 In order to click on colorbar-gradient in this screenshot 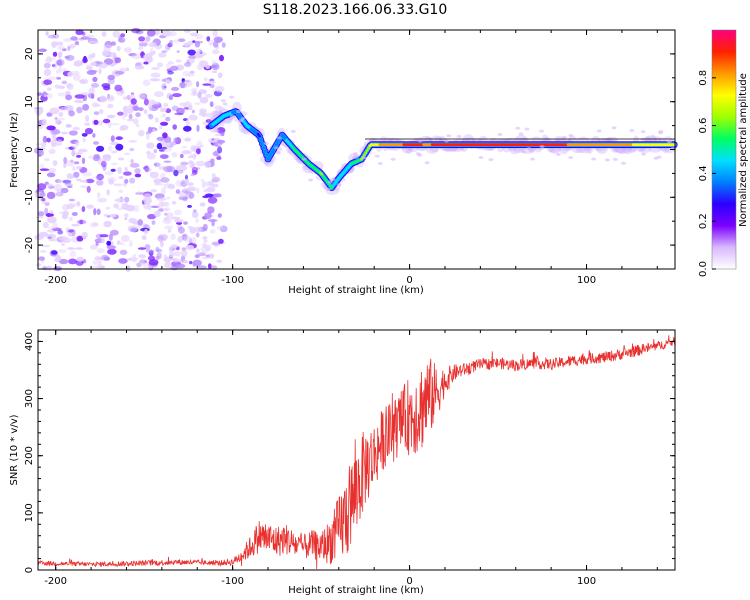, I will do `click(724, 149)`.